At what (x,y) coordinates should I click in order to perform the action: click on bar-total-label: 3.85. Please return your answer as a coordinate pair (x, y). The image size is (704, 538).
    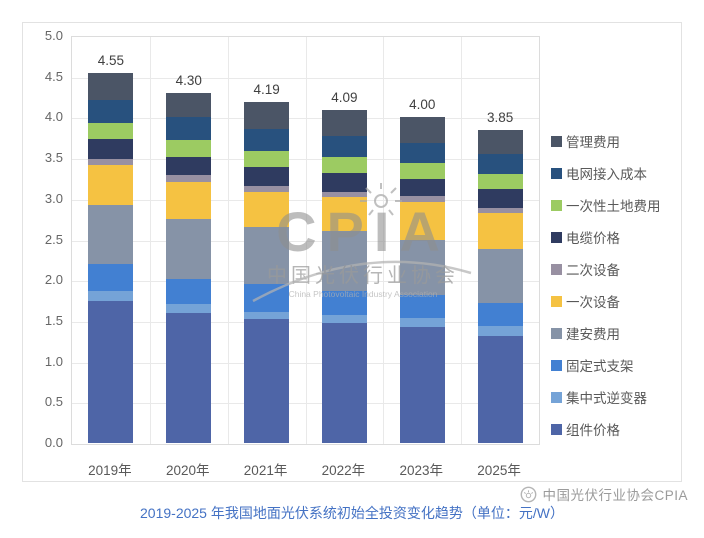
    Looking at the image, I should click on (500, 117).